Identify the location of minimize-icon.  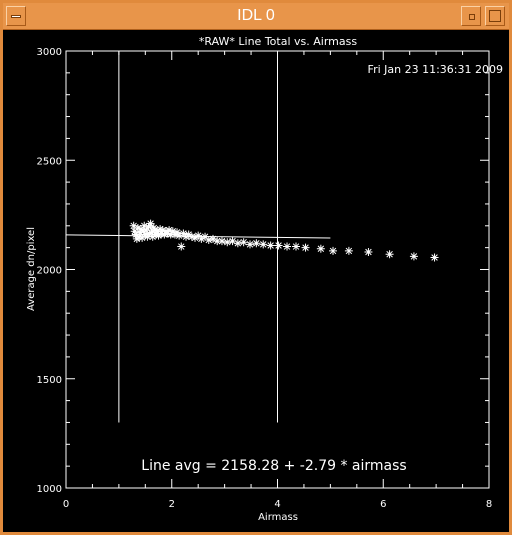
(471, 16).